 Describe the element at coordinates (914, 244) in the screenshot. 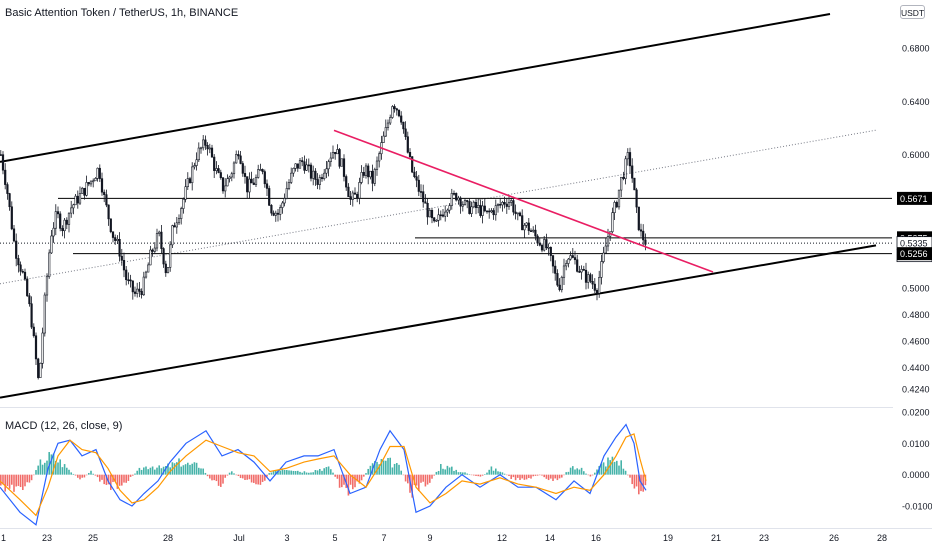

I see `price-label-text: 0.5335` at that location.